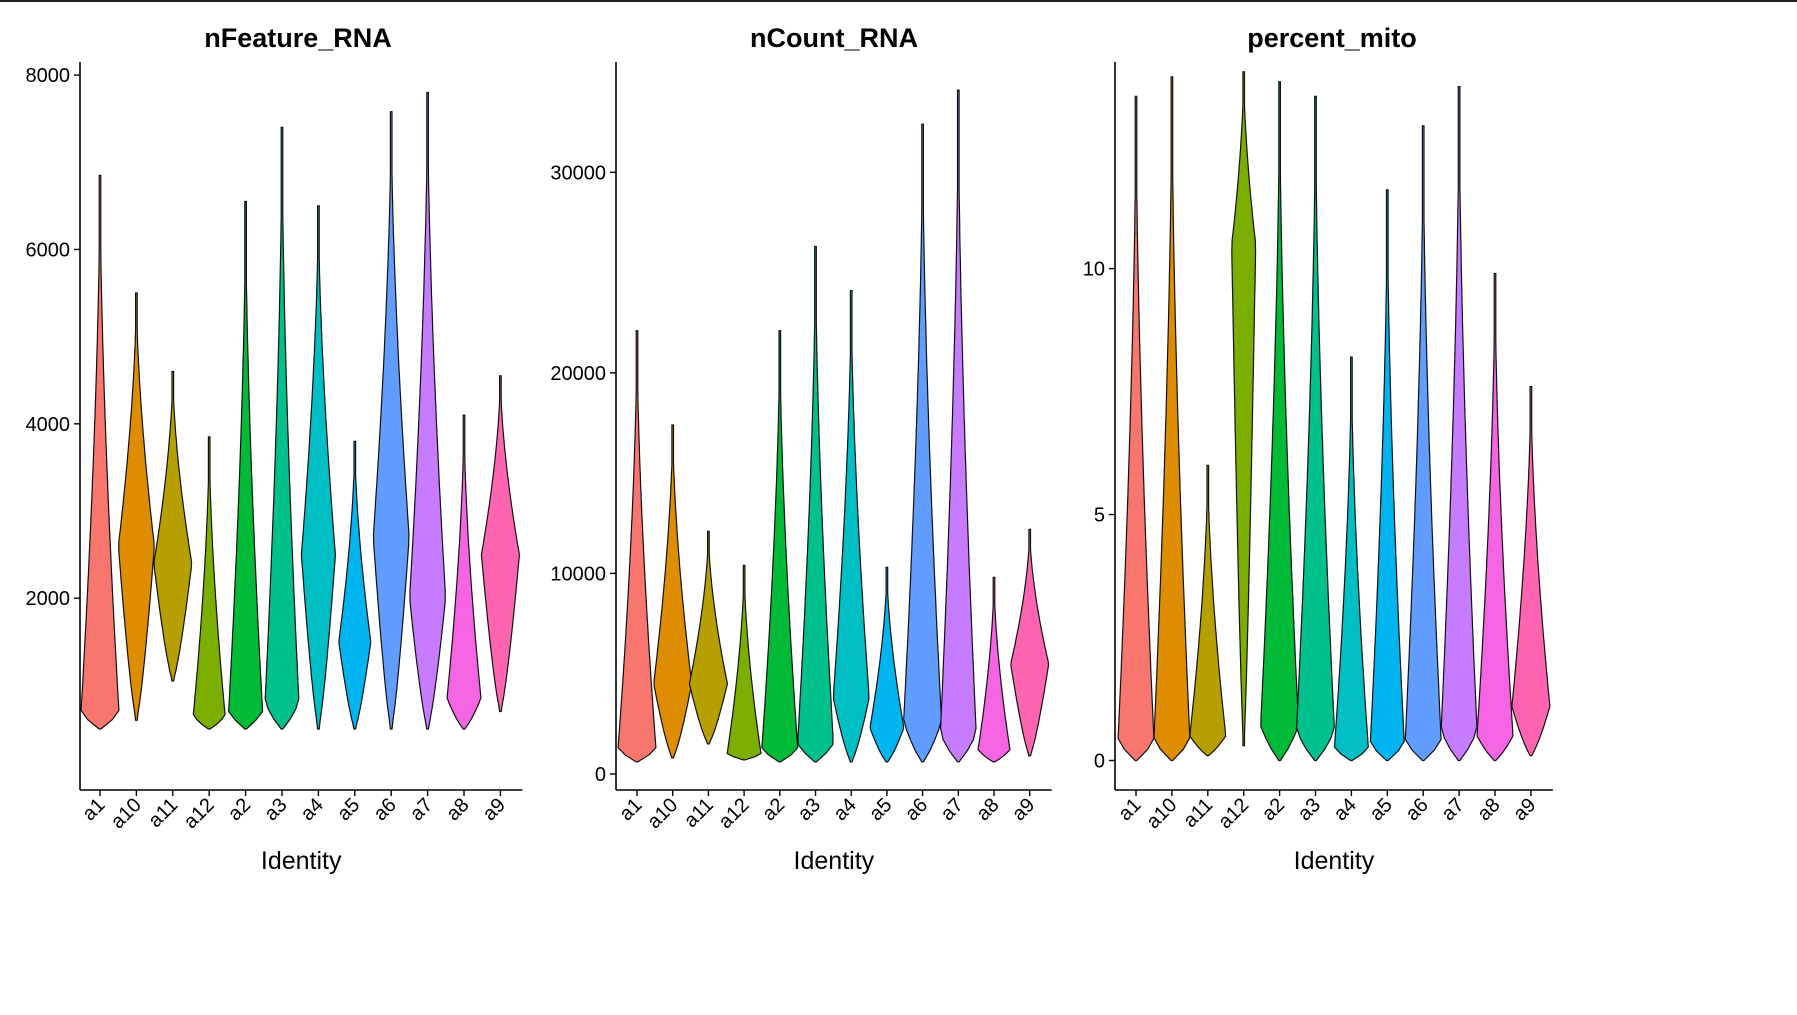 This screenshot has height=1015, width=1797. I want to click on violin-nfeature-rna-a10, so click(136, 506).